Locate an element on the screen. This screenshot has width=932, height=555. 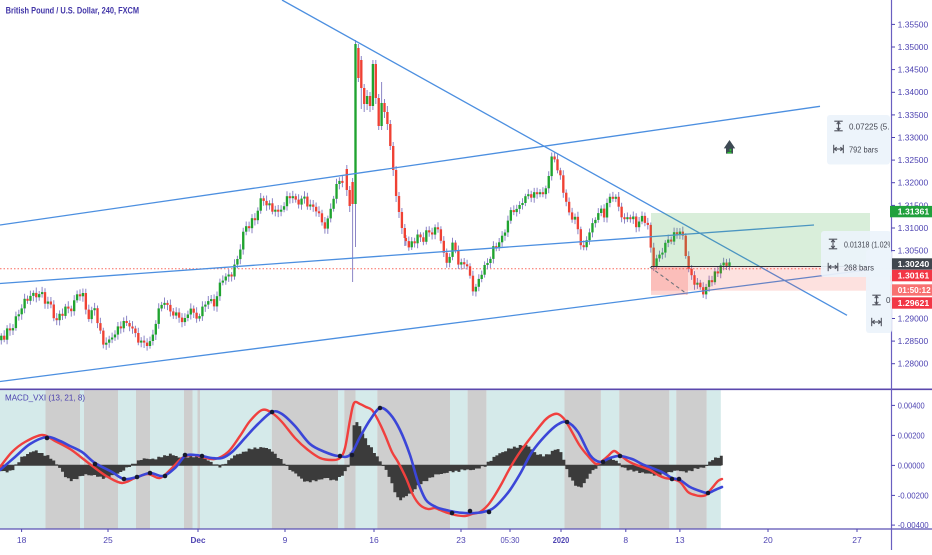
svg-text: 1.34500 is located at coordinates (913, 70).